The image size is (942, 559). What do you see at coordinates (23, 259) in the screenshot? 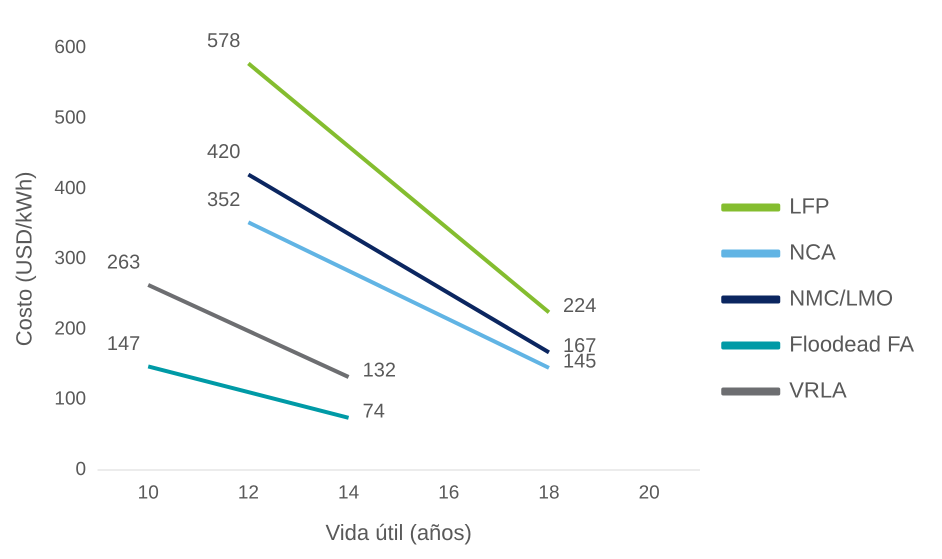
I see `y-axis-title: Costo (USD/kWh)` at bounding box center [23, 259].